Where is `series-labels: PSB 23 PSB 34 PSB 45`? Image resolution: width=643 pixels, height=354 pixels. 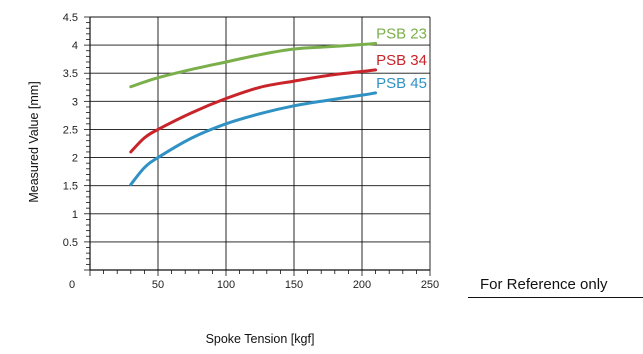 series-labels: PSB 23 PSB 34 PSB 45 is located at coordinates (401, 58).